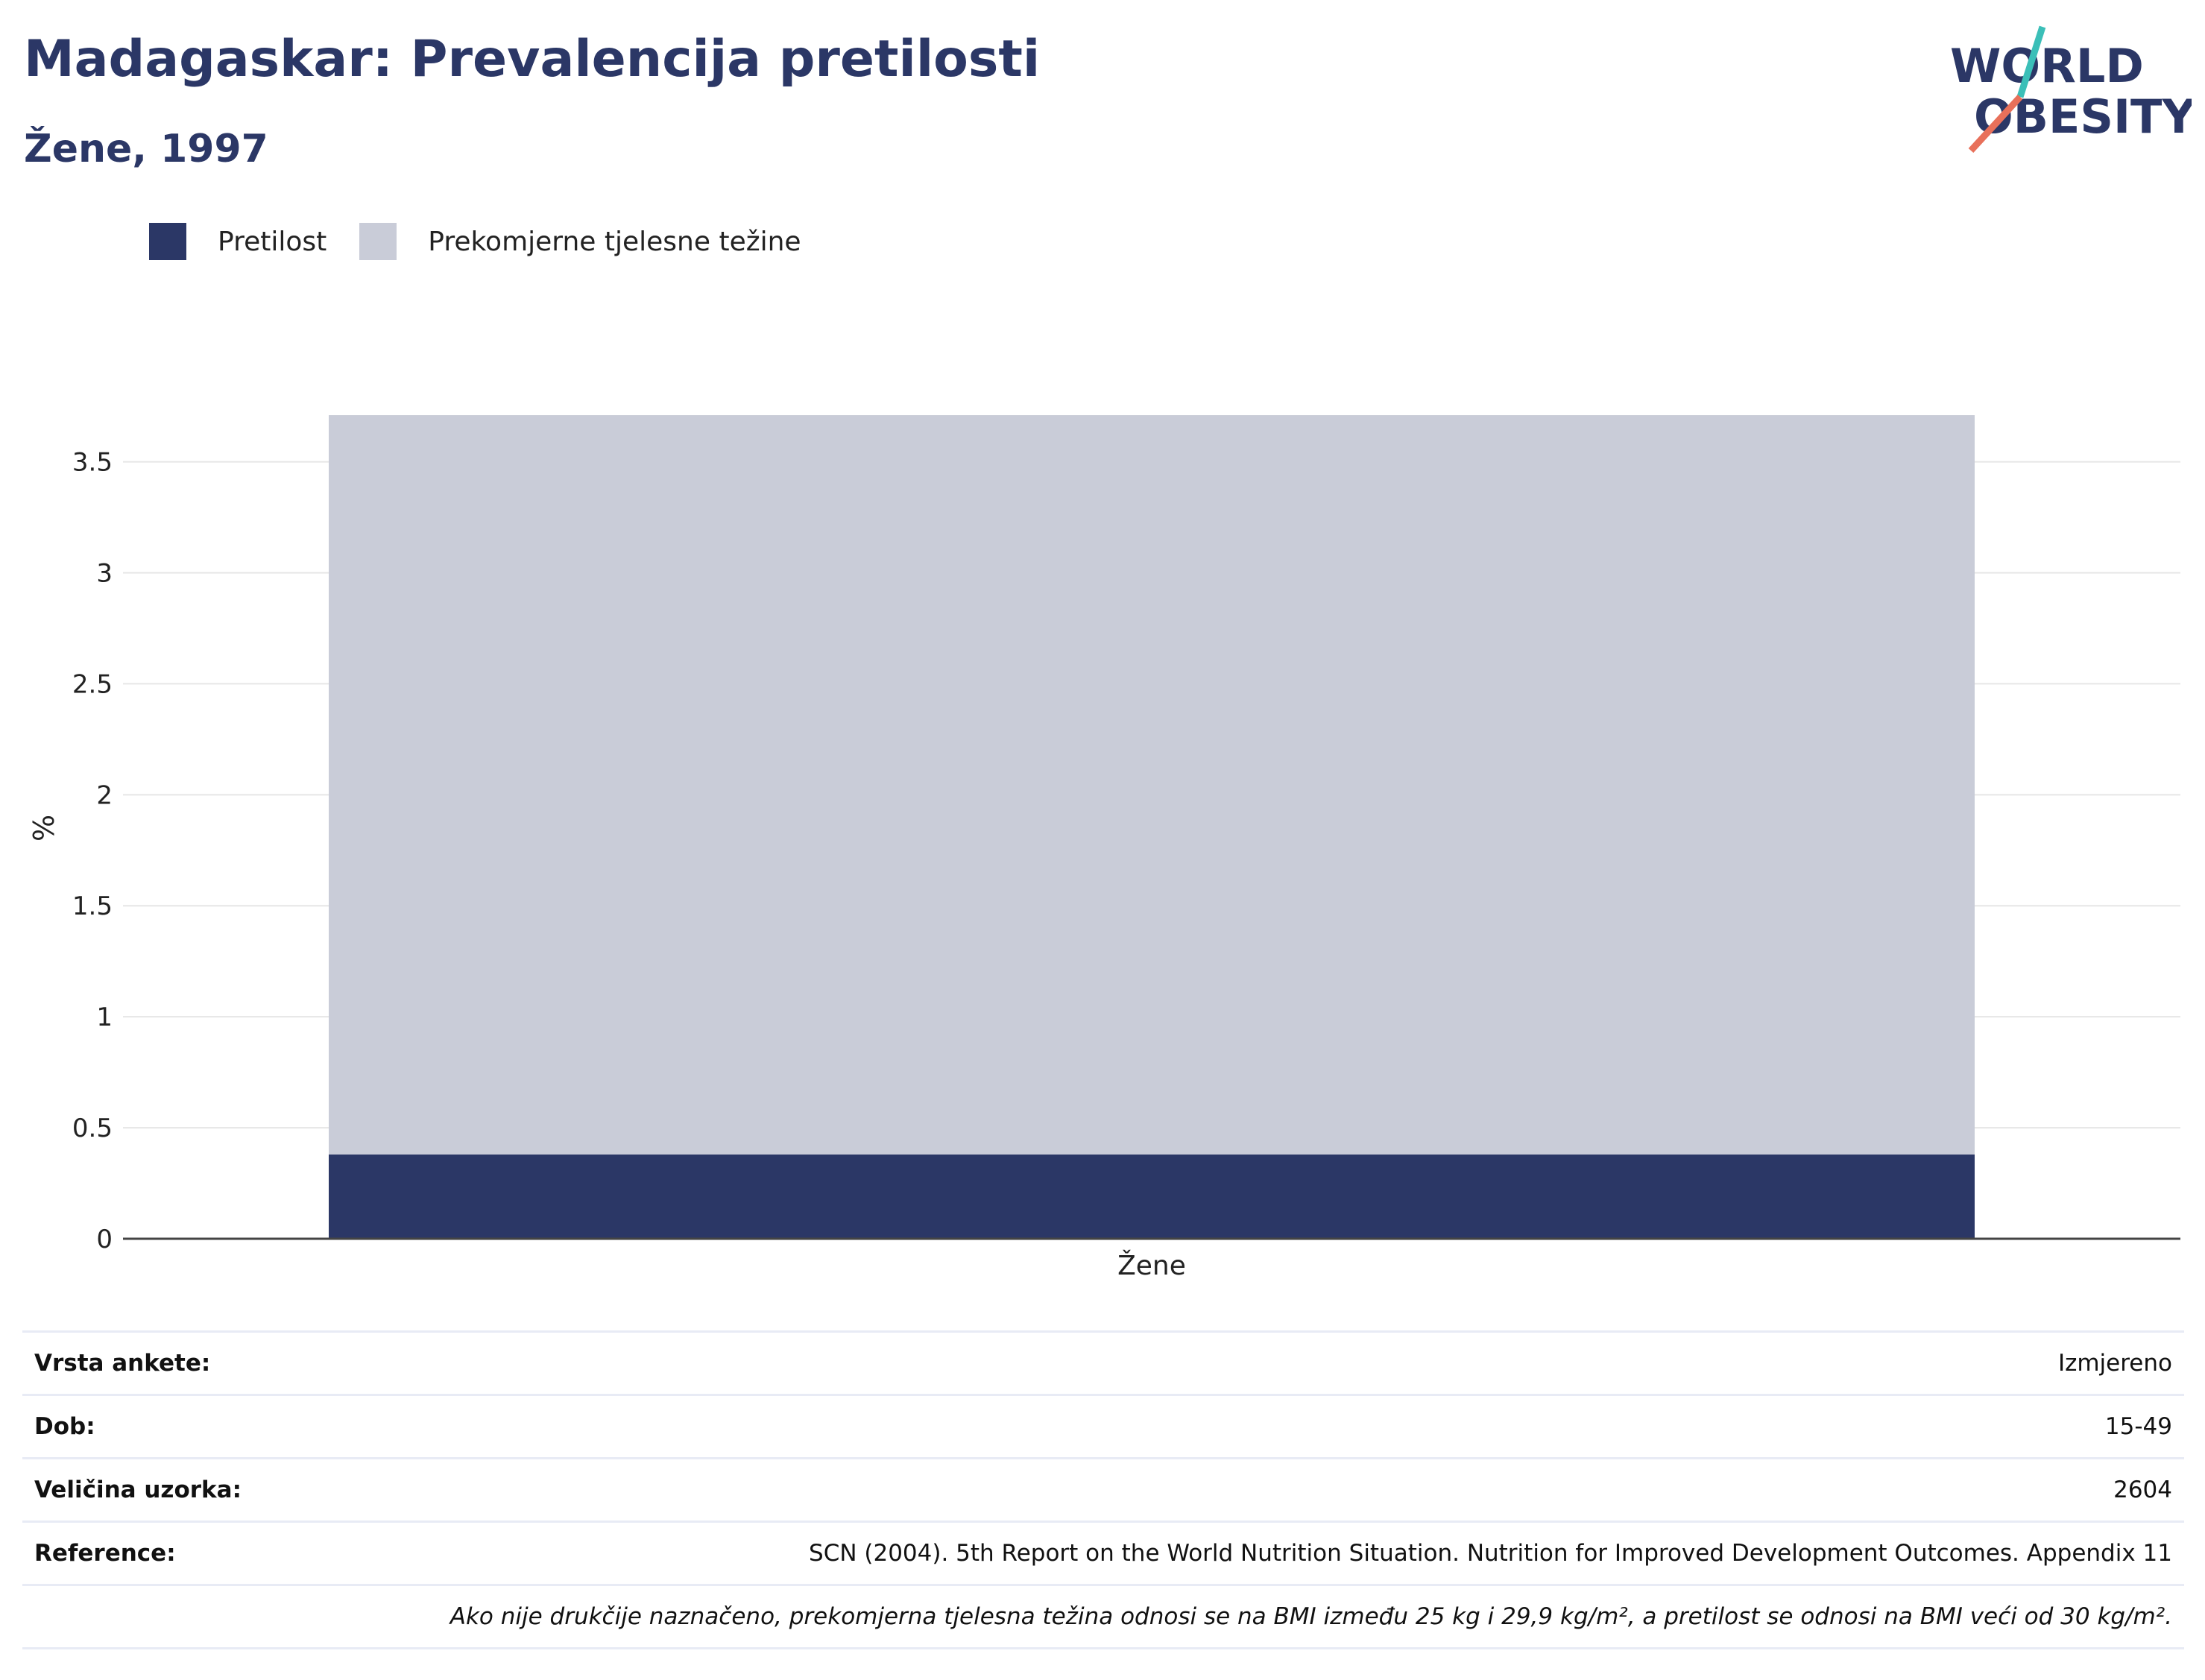  What do you see at coordinates (1151, 1265) in the screenshot?
I see `x-tick-label: Žene` at bounding box center [1151, 1265].